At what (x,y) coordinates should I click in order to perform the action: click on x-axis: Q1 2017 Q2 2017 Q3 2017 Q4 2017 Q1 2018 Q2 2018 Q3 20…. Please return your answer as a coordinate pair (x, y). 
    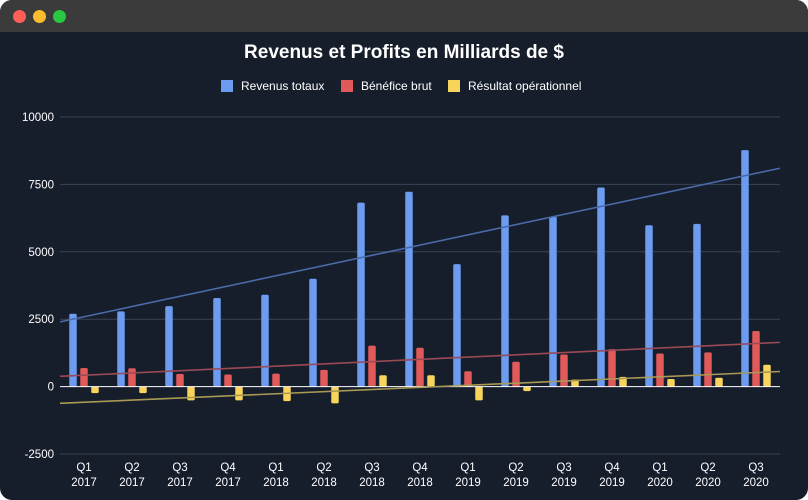
    Looking at the image, I should click on (420, 475).